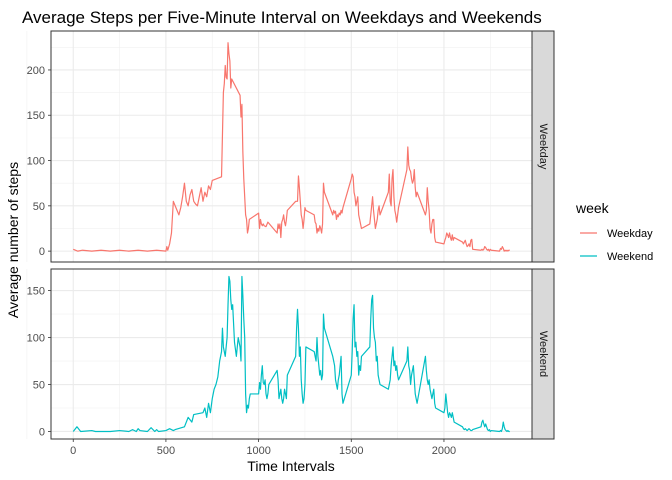 This screenshot has width=672, height=480. Describe the element at coordinates (36, 71) in the screenshot. I see `y-tick-label: 200` at that location.